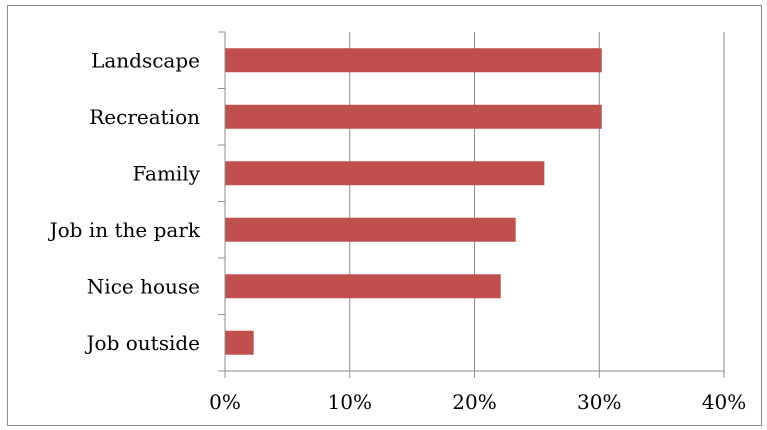 Image resolution: width=767 pixels, height=430 pixels. I want to click on bar-job-outside, so click(239, 342).